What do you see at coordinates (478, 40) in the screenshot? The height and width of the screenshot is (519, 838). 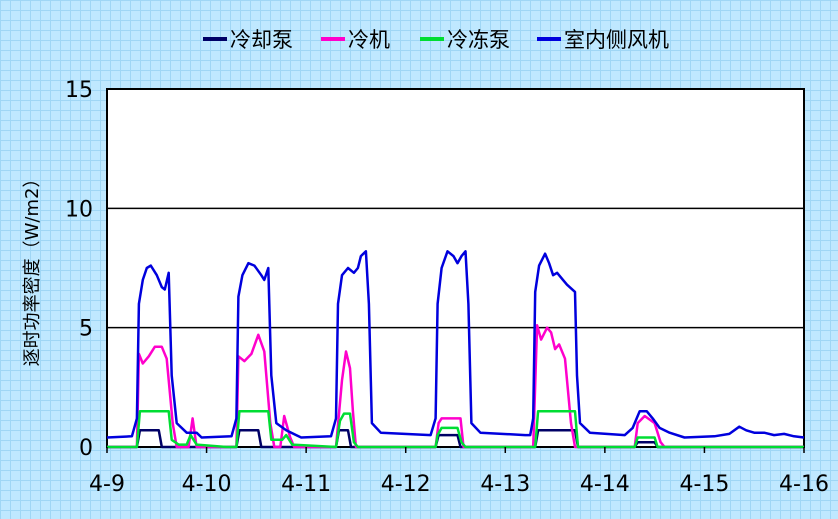 I see `legend-label: 冷冻泵` at bounding box center [478, 40].